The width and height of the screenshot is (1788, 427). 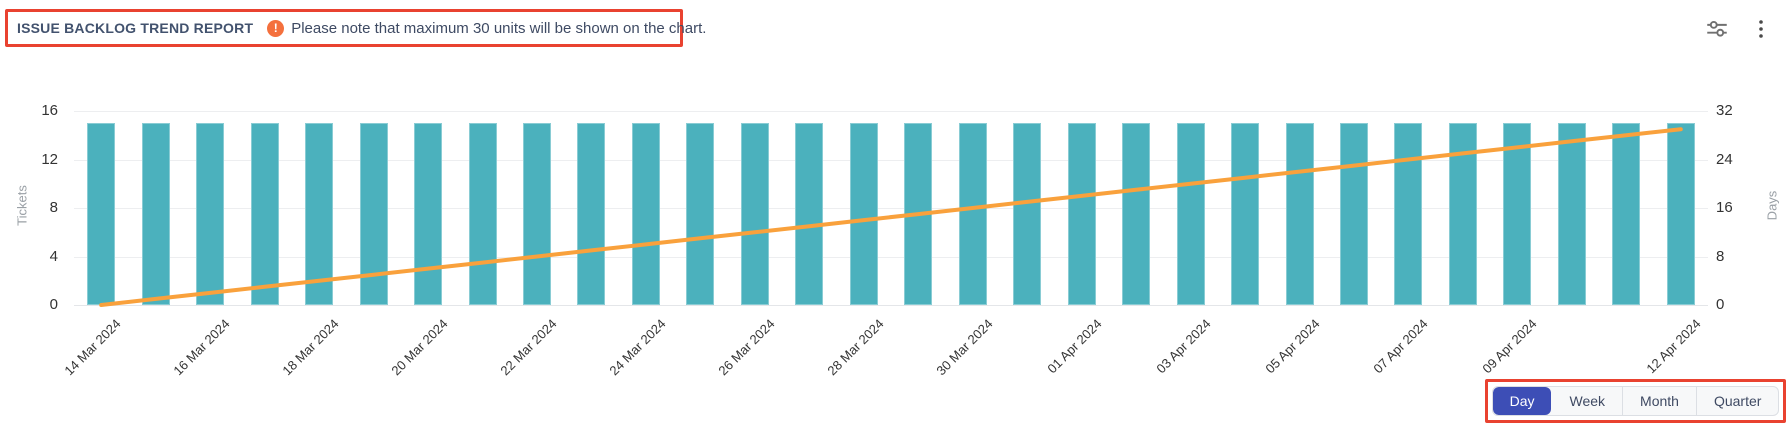 I want to click on sliders-icon-svg, so click(x=1717, y=28).